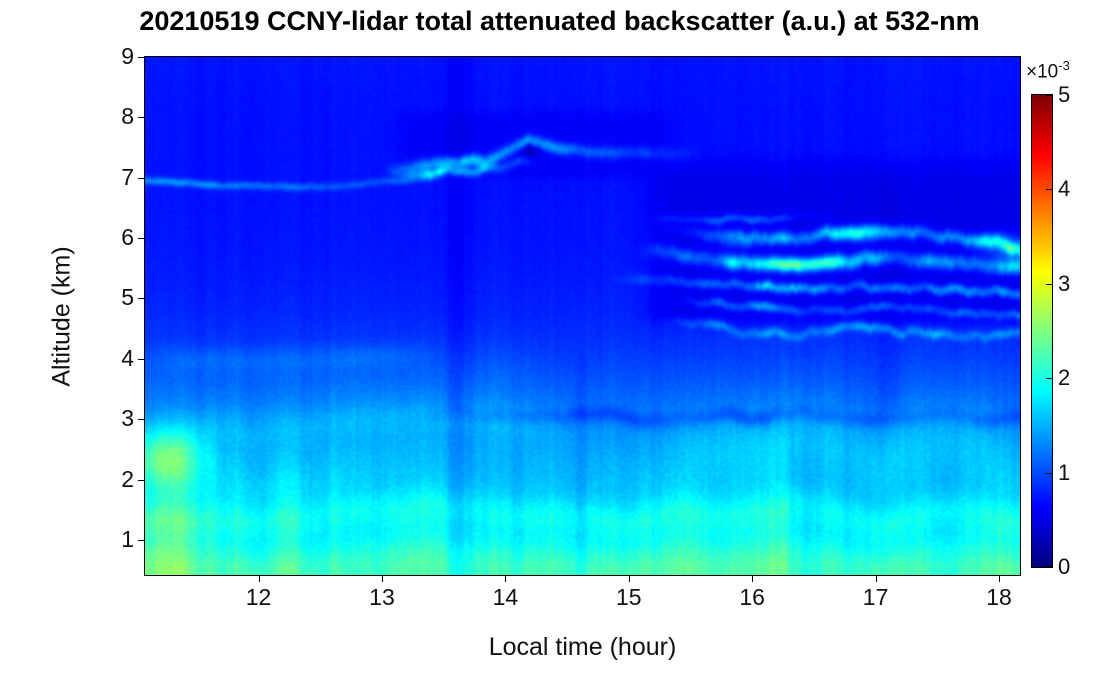 The image size is (1119, 678). I want to click on x-axis-label: Local time (hour), so click(582, 647).